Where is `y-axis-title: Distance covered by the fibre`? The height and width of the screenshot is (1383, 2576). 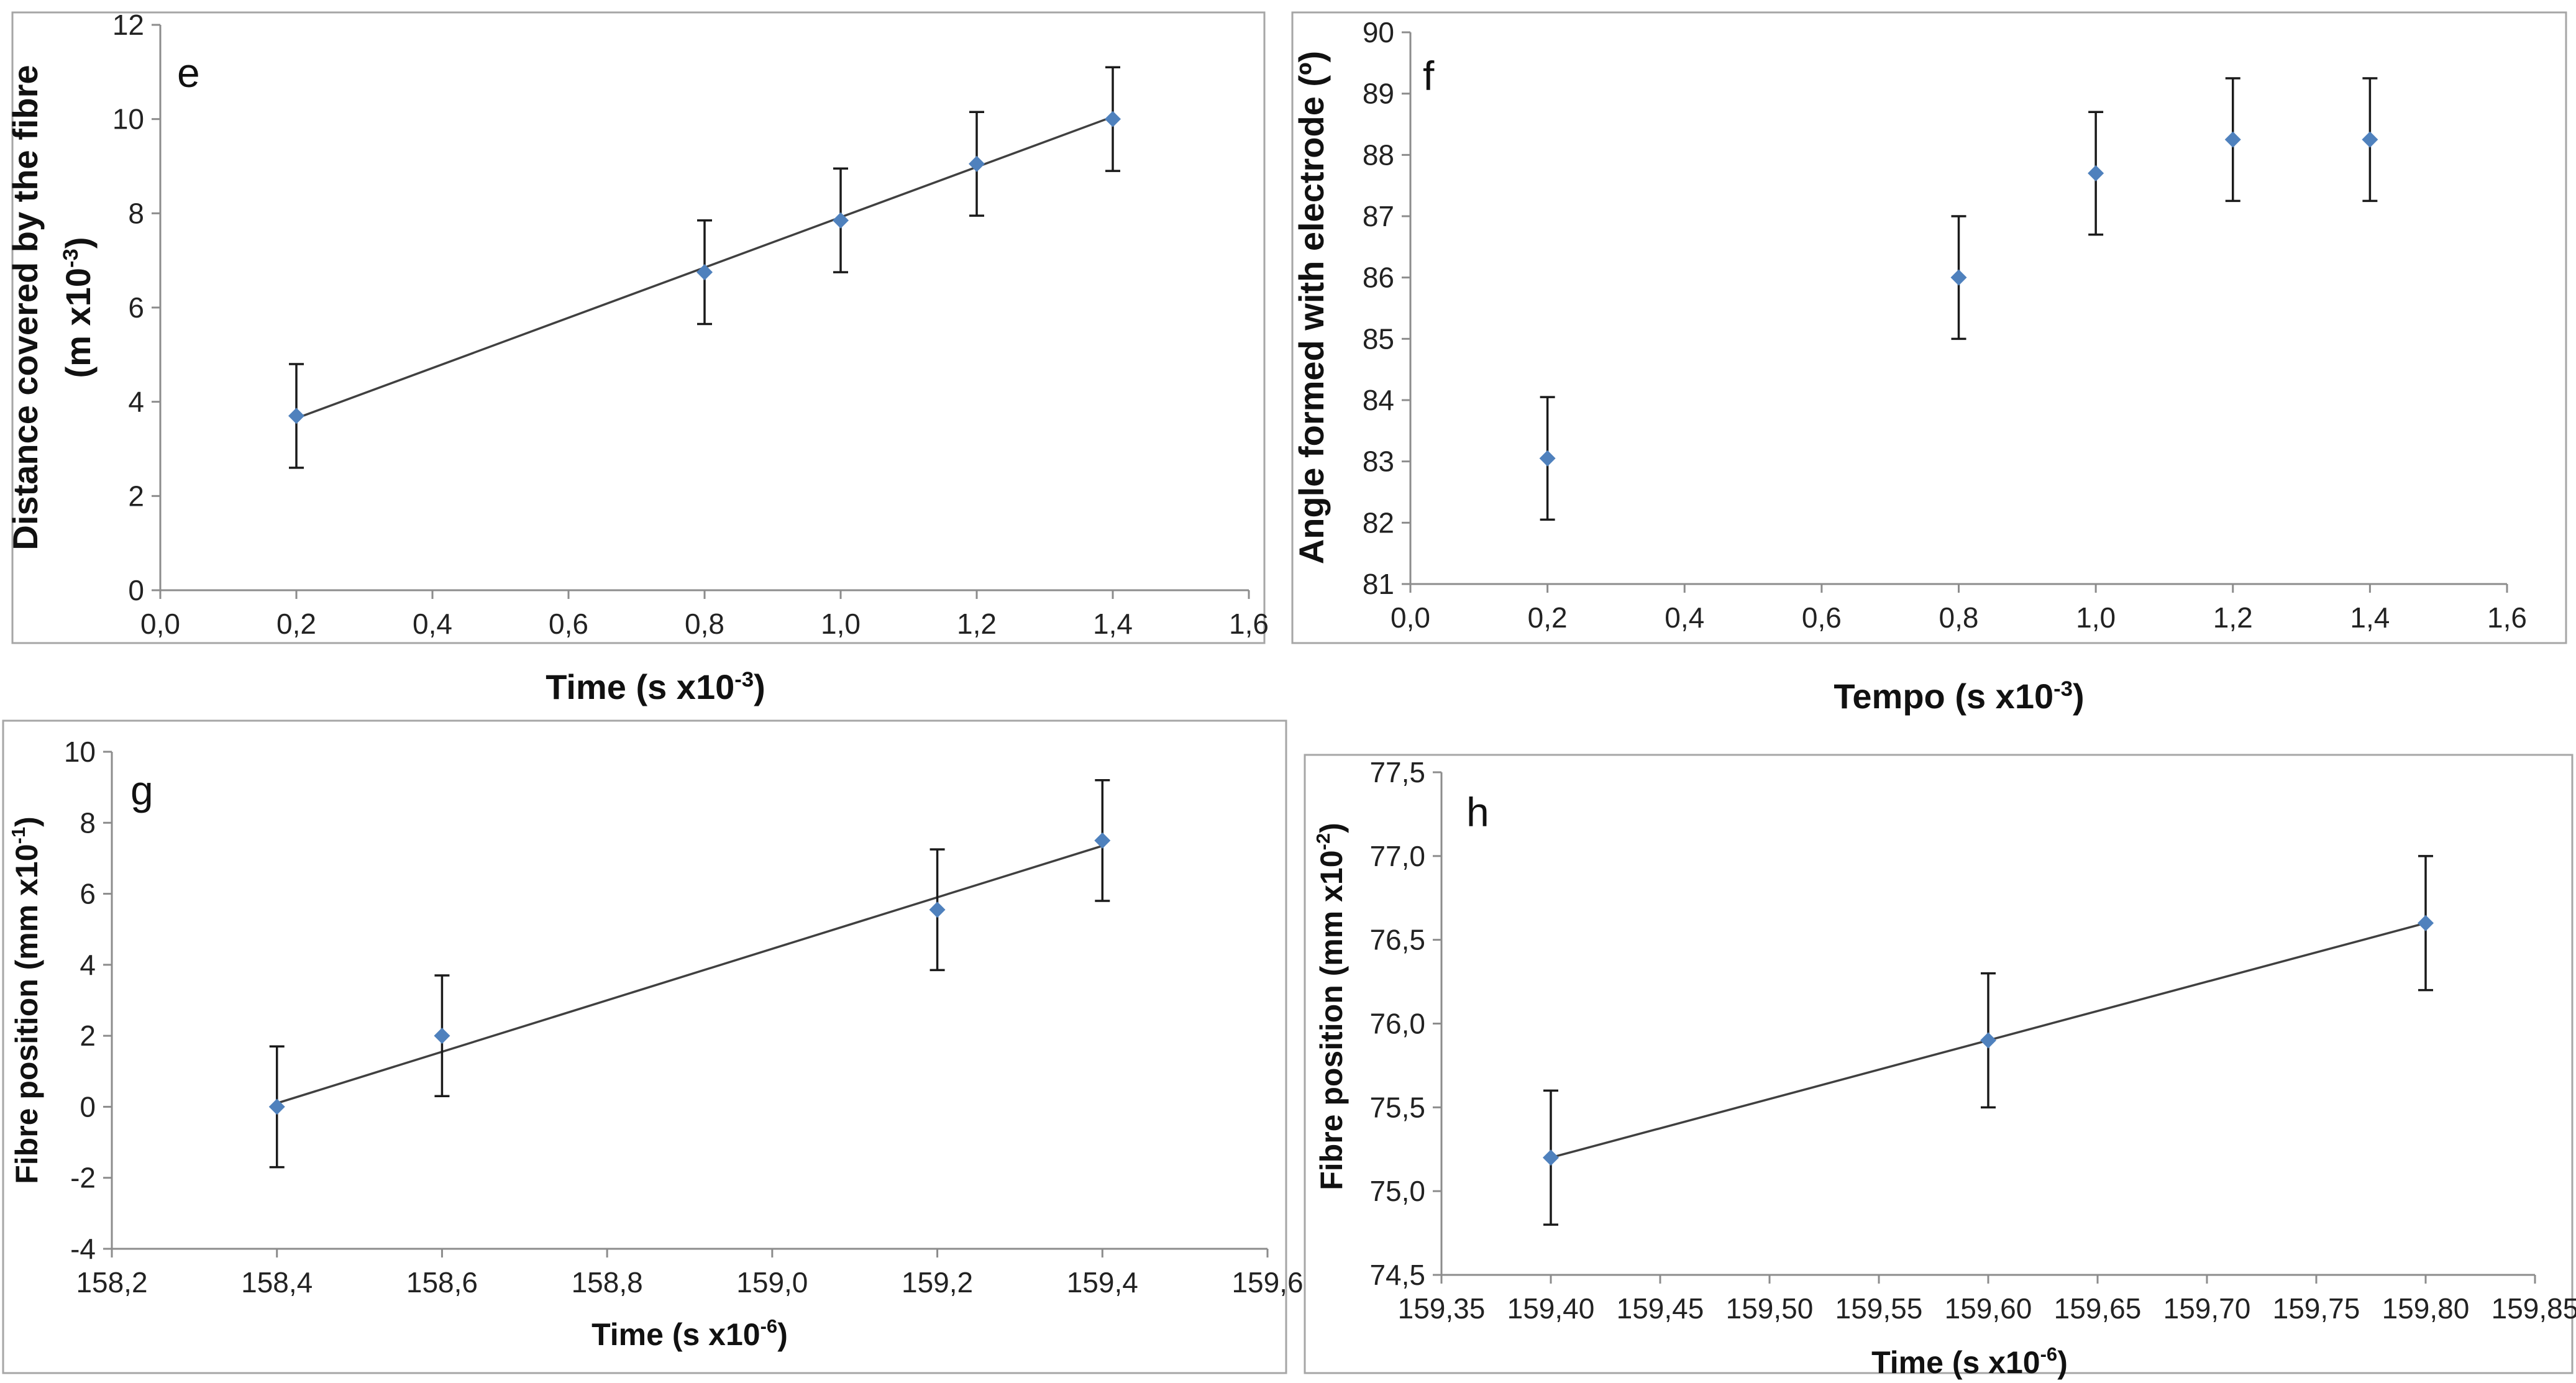
y-axis-title: Distance covered by the fibre is located at coordinates (25, 307).